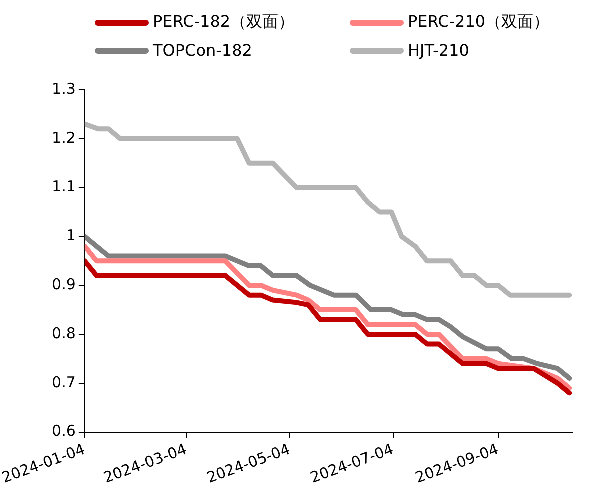  Describe the element at coordinates (64, 382) in the screenshot. I see `y-tick-label: 0.7` at that location.